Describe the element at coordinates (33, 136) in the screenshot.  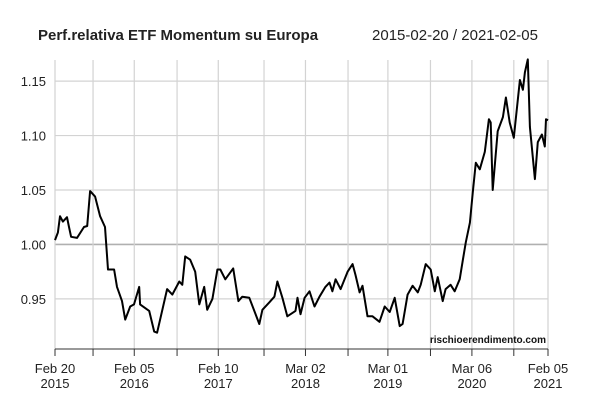
I see `y-tick-label: 1.10` at that location.